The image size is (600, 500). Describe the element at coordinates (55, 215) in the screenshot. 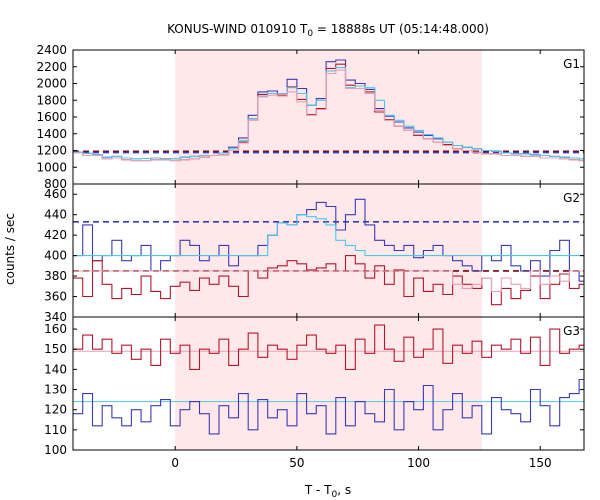

I see `y-tick-label: 440` at that location.